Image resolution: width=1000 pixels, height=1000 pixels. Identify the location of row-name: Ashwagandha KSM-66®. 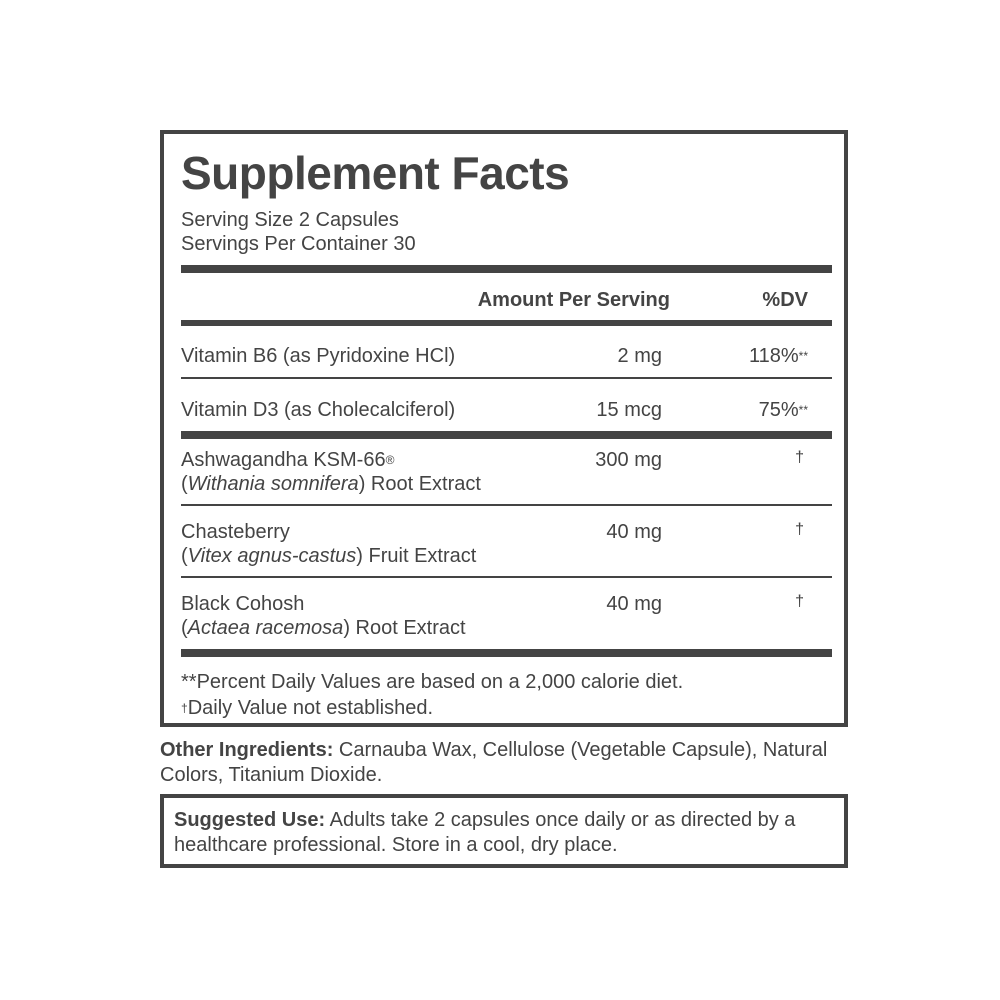
(287, 460).